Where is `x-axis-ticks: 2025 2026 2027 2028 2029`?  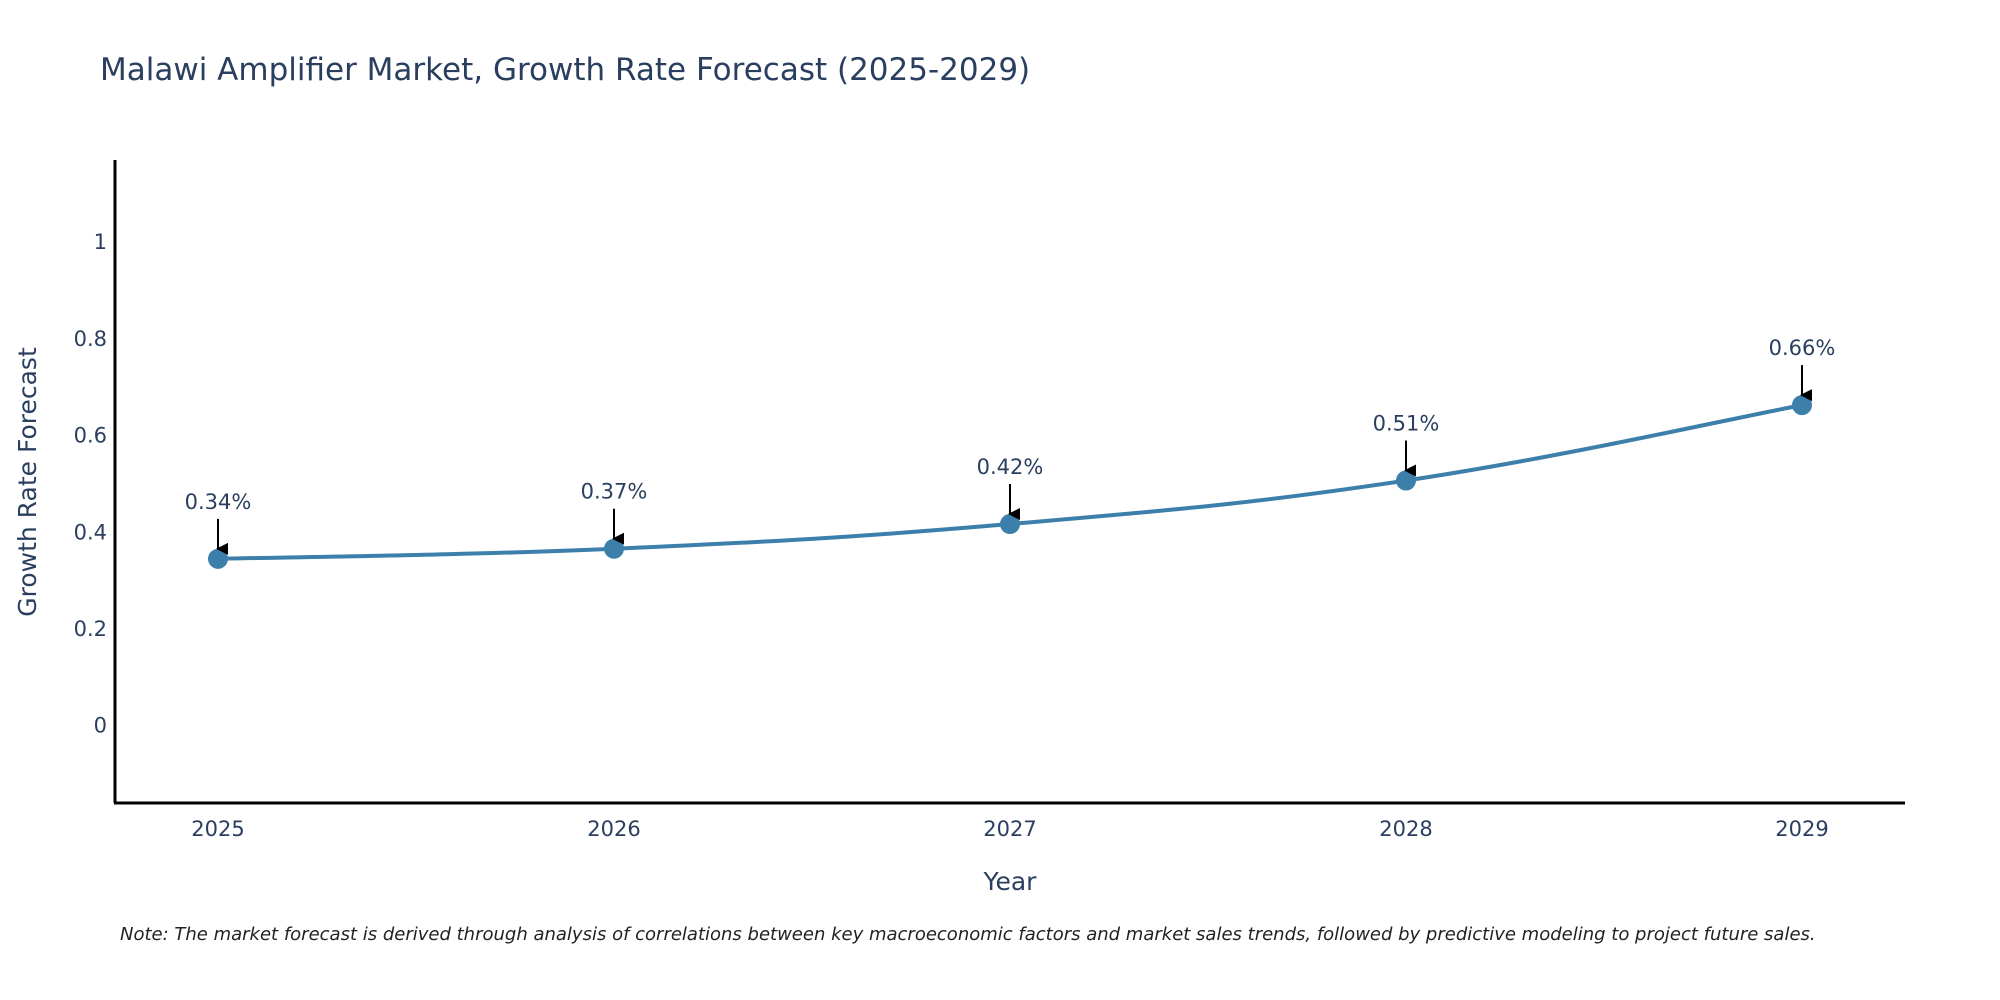
x-axis-ticks: 2025 2026 2027 2028 2029 is located at coordinates (1009, 829).